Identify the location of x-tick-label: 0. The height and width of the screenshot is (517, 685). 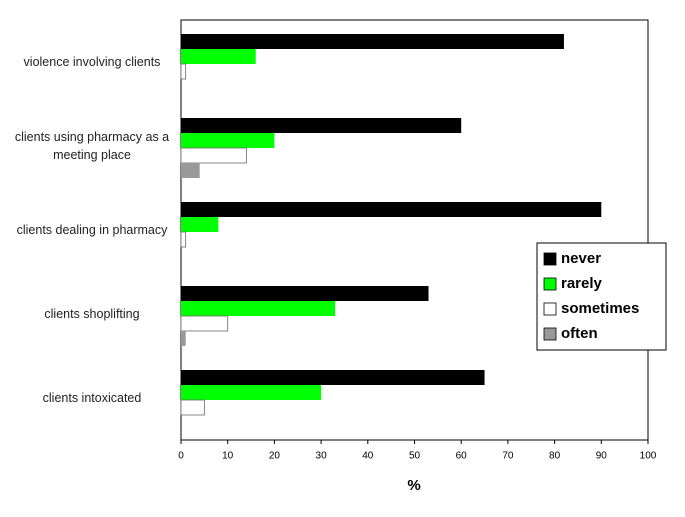
(181, 456).